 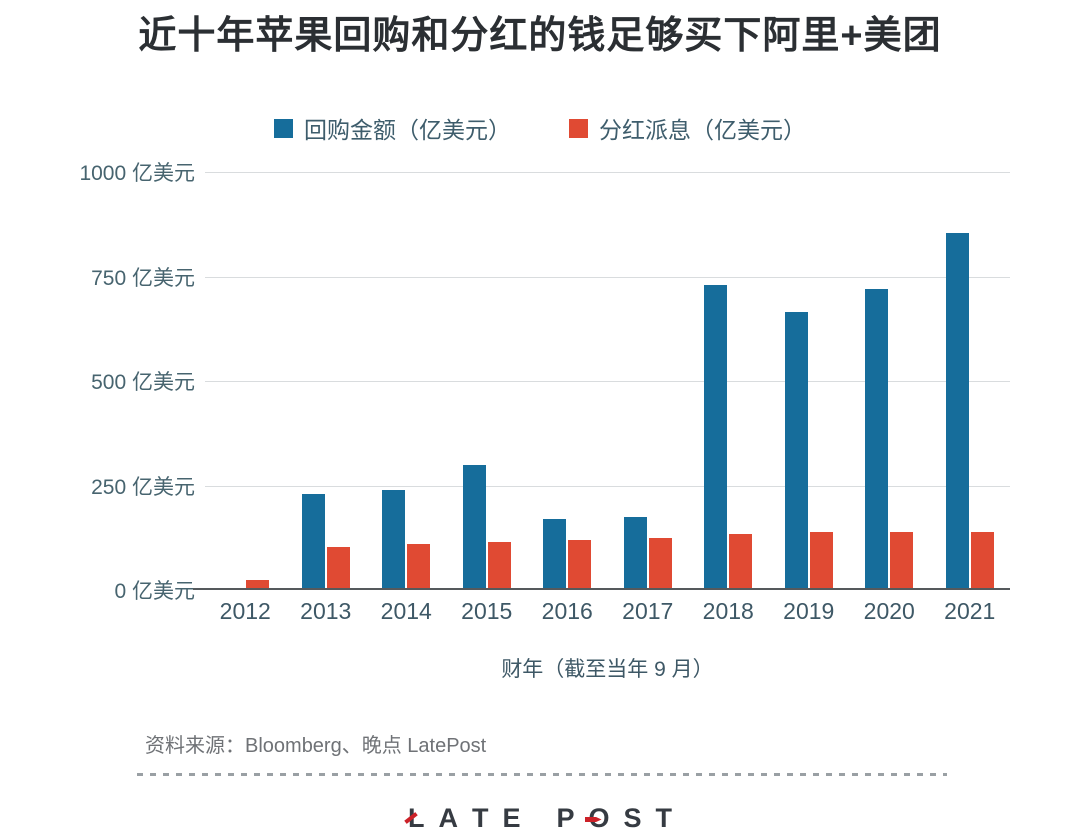 I want to click on dividend-bar-2018, so click(x=741, y=562).